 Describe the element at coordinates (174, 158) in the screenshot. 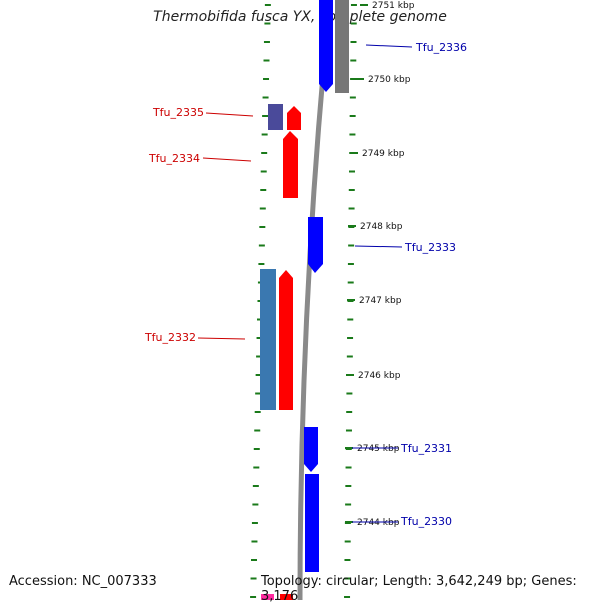

I see `gene-label: Tfu_2334` at that location.